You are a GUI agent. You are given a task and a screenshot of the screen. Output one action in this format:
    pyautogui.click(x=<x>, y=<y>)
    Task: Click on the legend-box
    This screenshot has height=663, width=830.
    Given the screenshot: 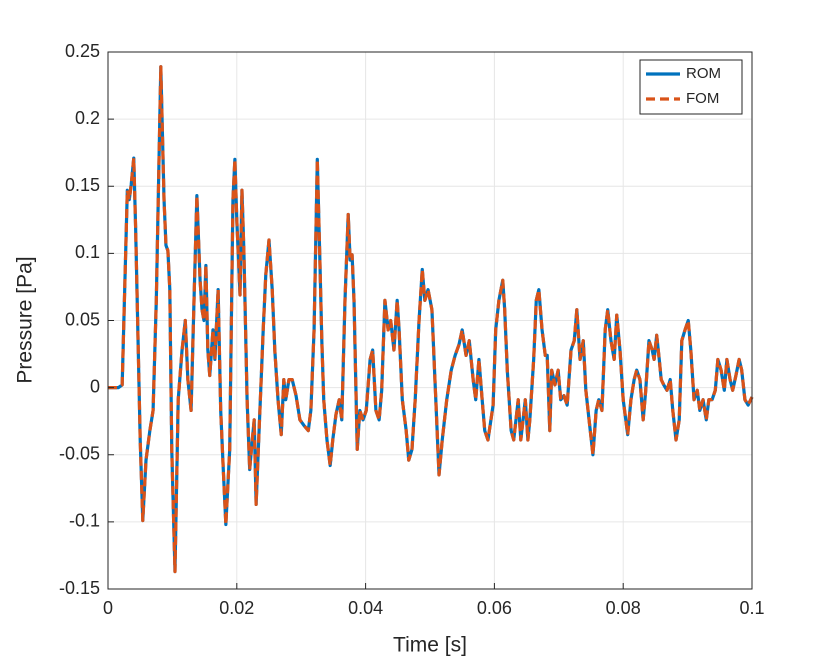 What is the action you would take?
    pyautogui.click(x=691, y=87)
    